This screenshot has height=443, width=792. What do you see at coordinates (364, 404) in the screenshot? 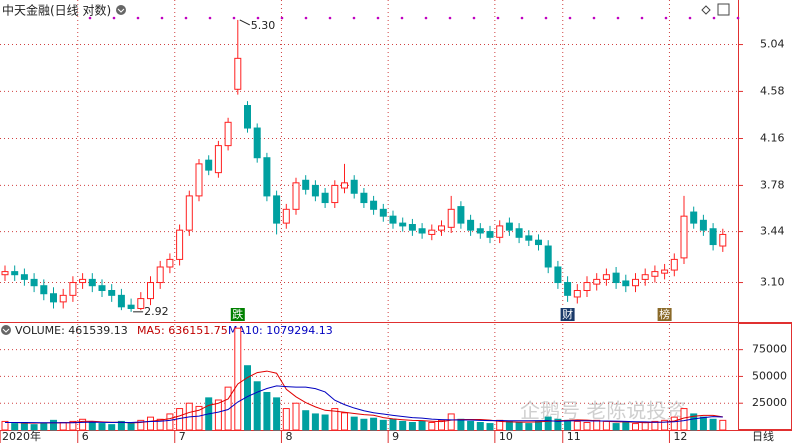
I see `ma10-line` at bounding box center [364, 404].